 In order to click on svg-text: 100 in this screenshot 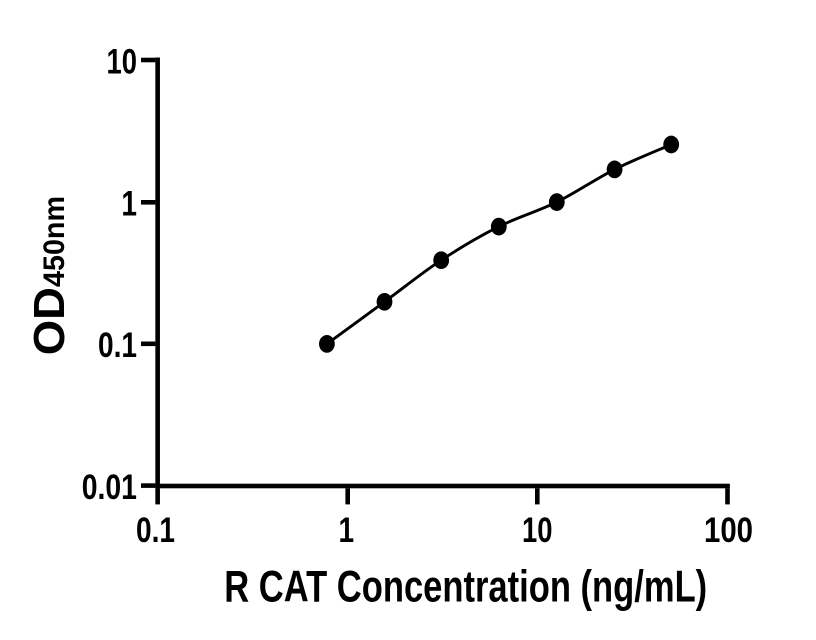, I will do `click(728, 530)`.